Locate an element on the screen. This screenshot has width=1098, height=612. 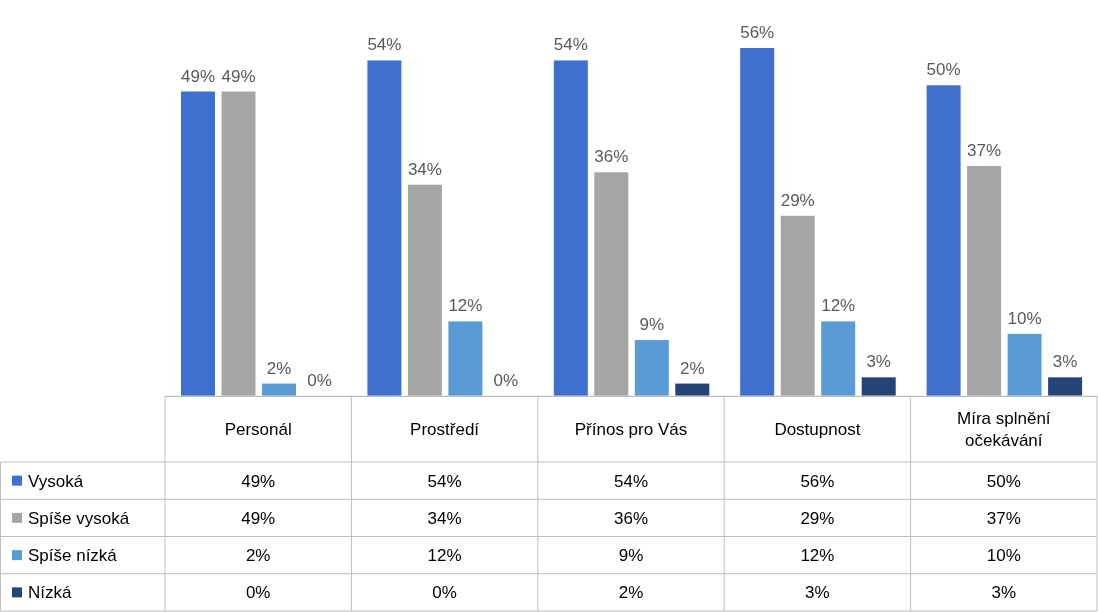
text: 10% is located at coordinates (1024, 318).